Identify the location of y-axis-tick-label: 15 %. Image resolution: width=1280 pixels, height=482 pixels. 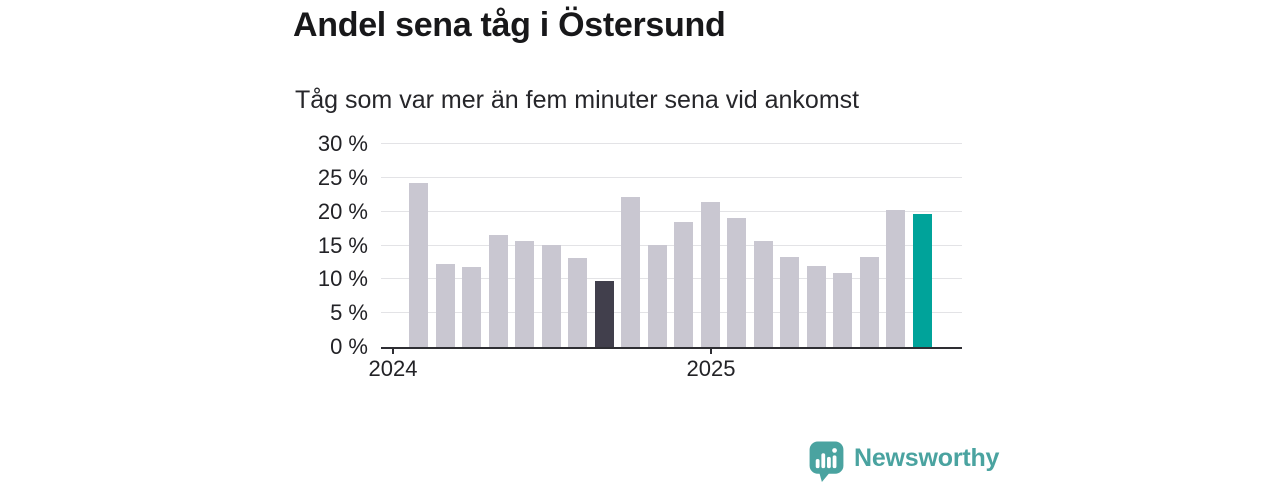
(342, 245).